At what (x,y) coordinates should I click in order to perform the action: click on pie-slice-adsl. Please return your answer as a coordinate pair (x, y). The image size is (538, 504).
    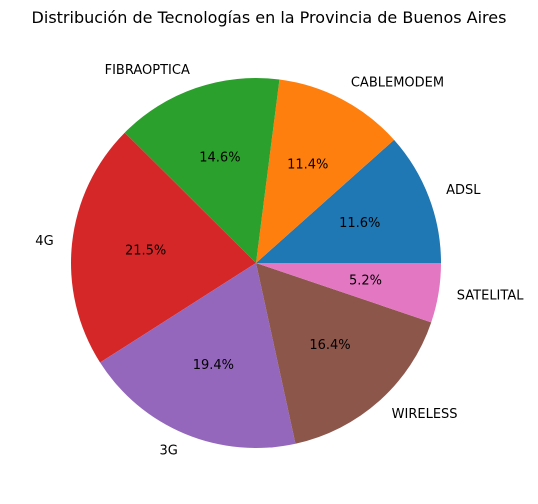
    Looking at the image, I should click on (348, 201).